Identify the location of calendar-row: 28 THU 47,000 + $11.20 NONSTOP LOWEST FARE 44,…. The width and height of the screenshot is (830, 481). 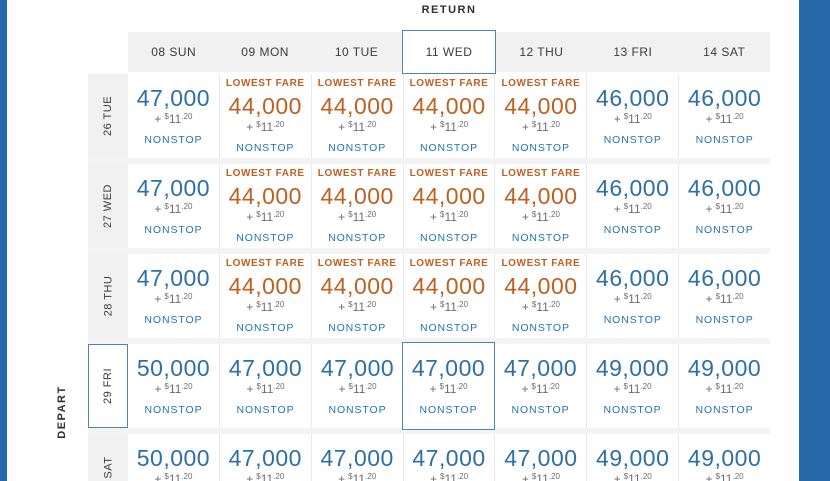
(429, 296).